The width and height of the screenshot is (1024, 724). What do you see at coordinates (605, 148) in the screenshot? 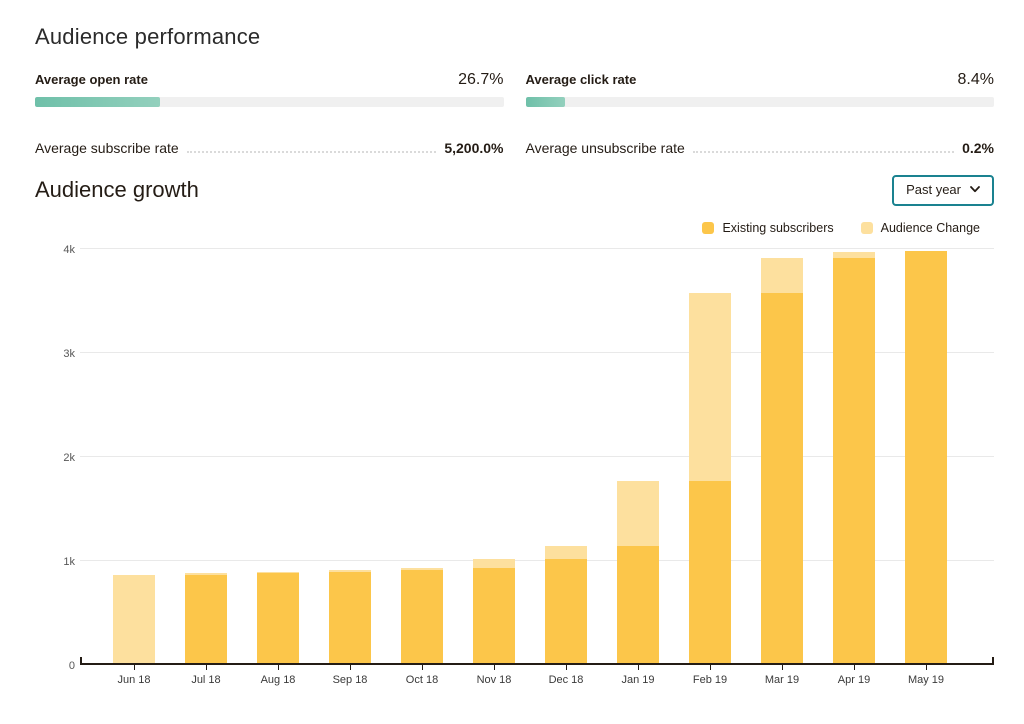
I see `metric-label: Average unsubscribe rate` at bounding box center [605, 148].